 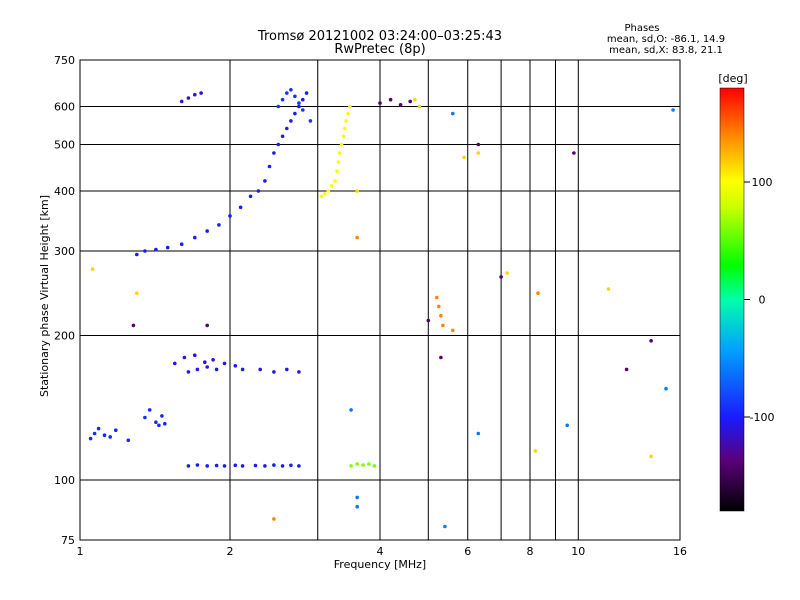 I want to click on x-axis-label: Frequency [MHz], so click(x=380, y=564).